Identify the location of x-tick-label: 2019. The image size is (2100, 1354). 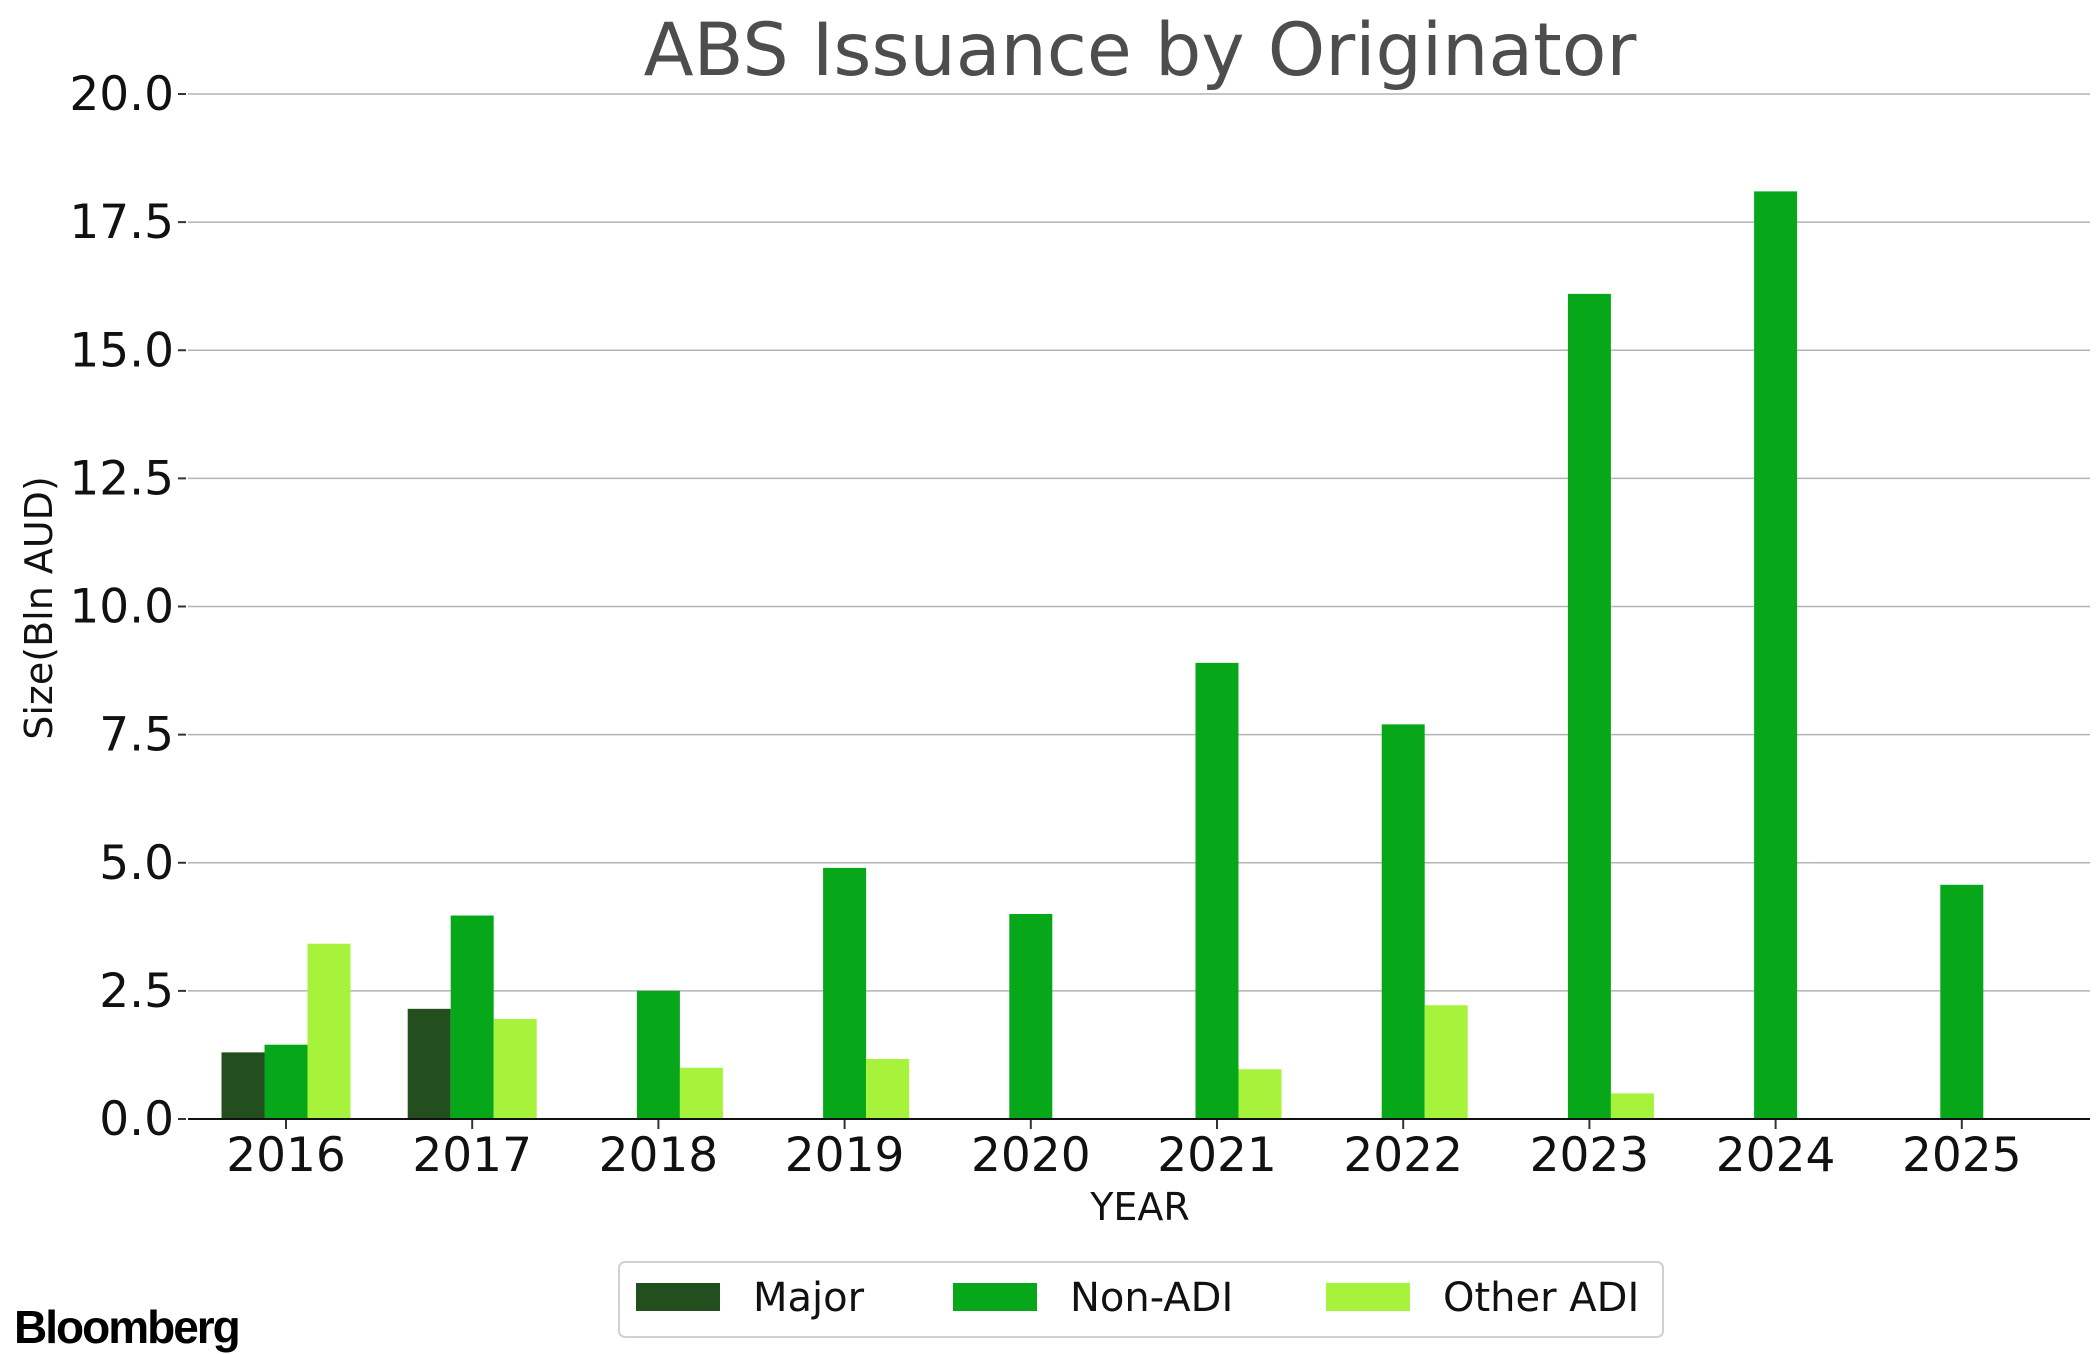
(845, 1155).